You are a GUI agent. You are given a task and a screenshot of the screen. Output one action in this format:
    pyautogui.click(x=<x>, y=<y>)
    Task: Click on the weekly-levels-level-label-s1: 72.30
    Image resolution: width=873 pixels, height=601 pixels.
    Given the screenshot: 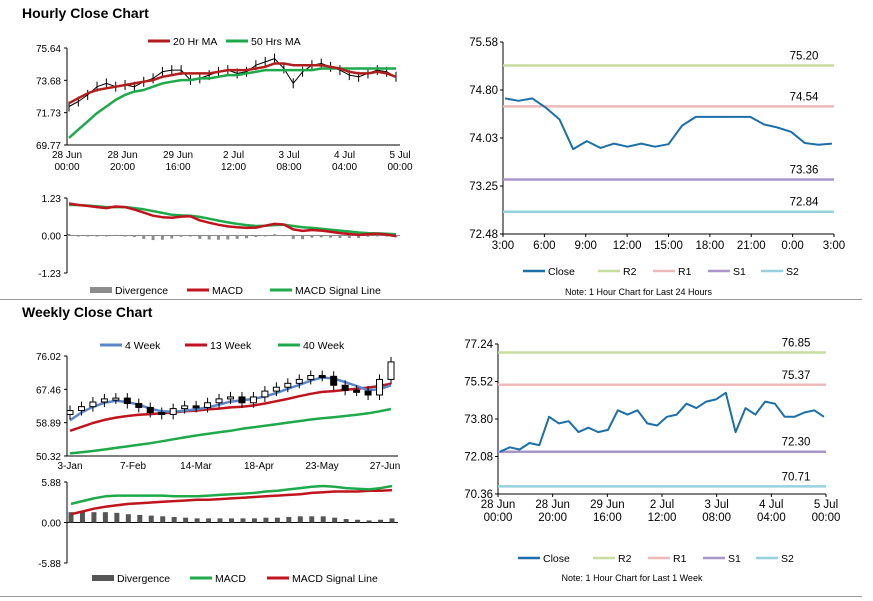 What is the action you would take?
    pyautogui.click(x=796, y=443)
    